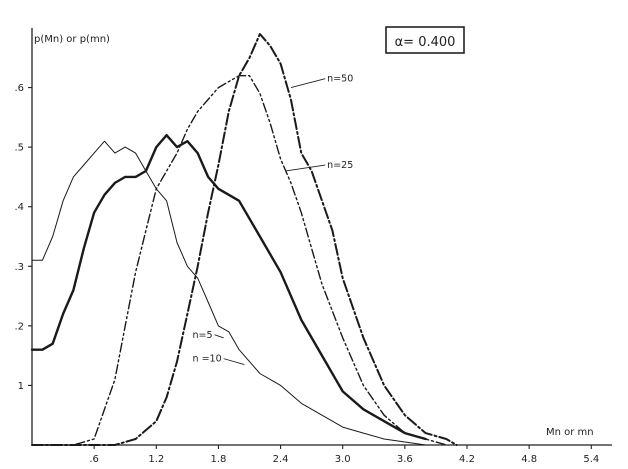  What do you see at coordinates (281, 459) in the screenshot?
I see `x-tick-label: 2.4` at bounding box center [281, 459].